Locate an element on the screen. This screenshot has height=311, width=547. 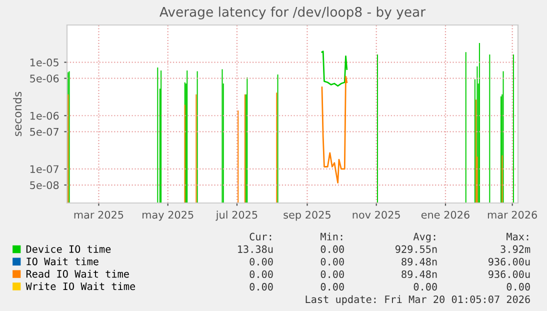
text: Avg: is located at coordinates (424, 237).